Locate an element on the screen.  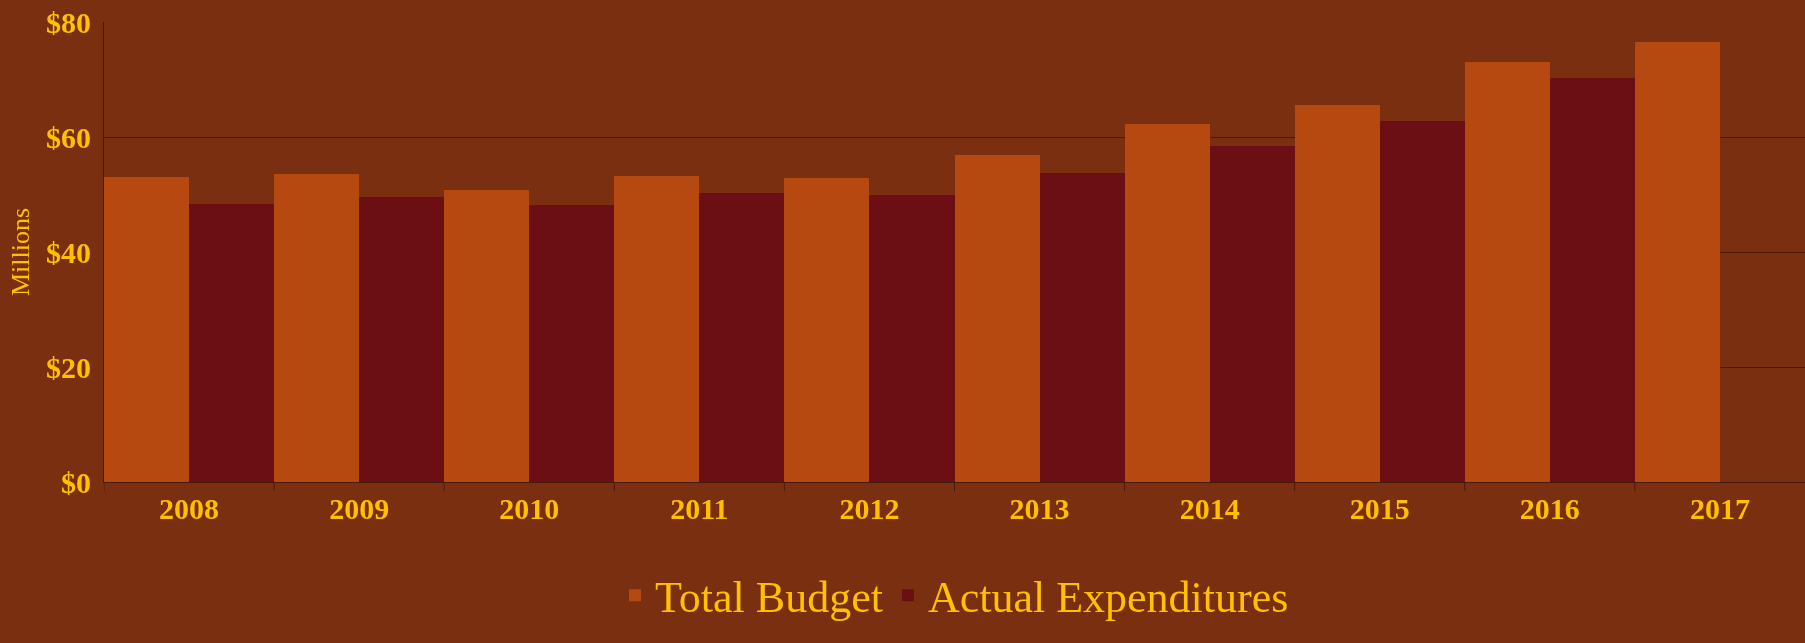
y-axis-title: Millions is located at coordinates (21, 252).